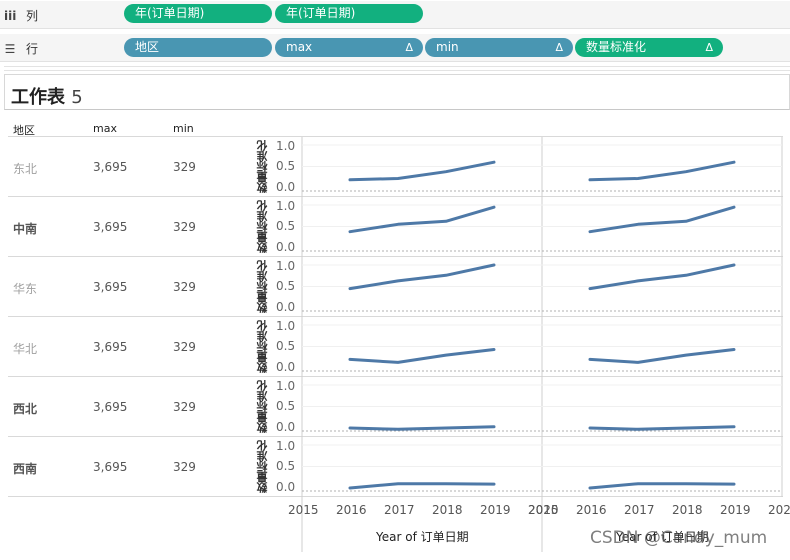 The width and height of the screenshot is (790, 560). Describe the element at coordinates (38, 97) in the screenshot. I see `worksheet-title-text: 工作表` at that location.